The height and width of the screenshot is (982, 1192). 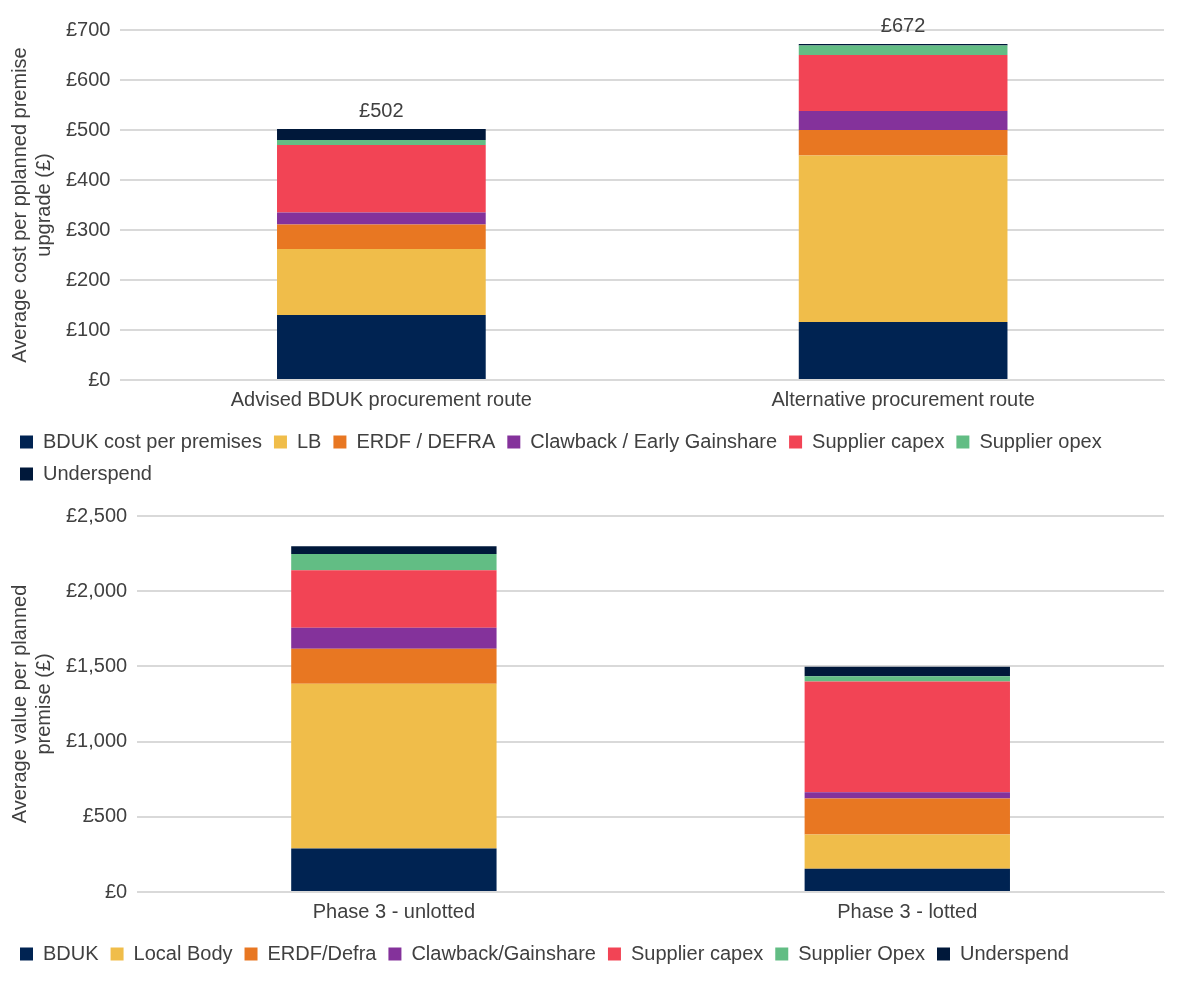 What do you see at coordinates (88, 28) in the screenshot?
I see `y-tick-label: £700` at bounding box center [88, 28].